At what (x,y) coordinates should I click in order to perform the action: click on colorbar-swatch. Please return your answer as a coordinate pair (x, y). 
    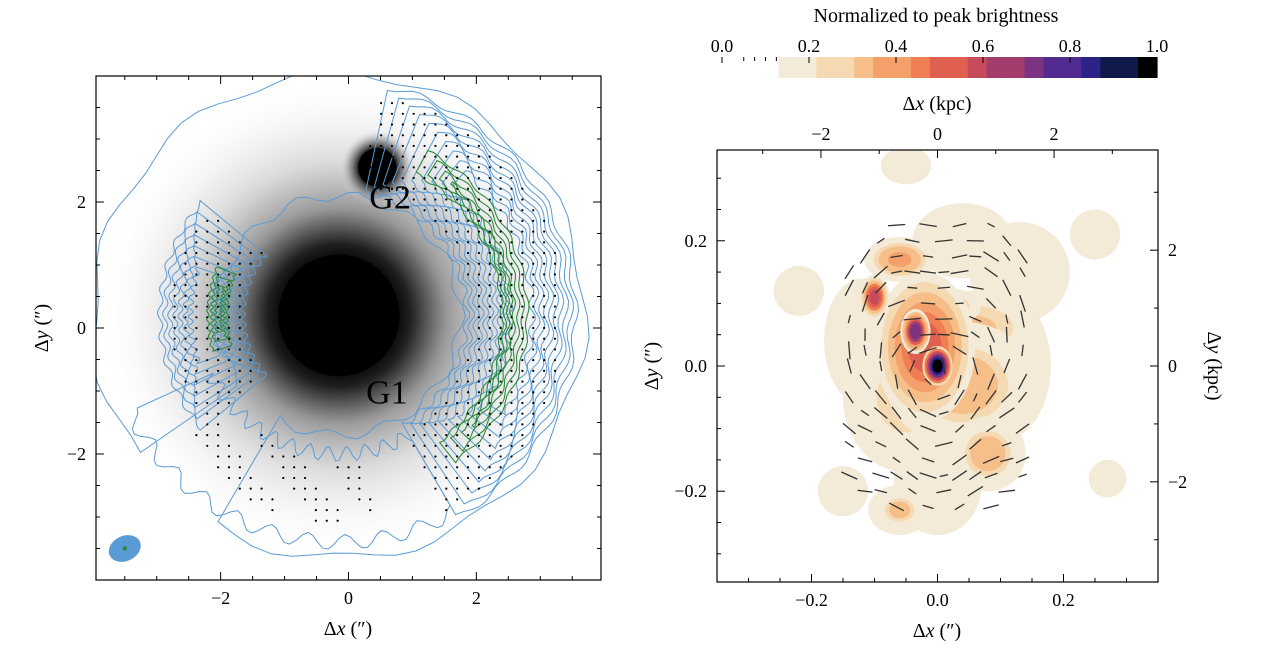
    Looking at the image, I should click on (1148, 67).